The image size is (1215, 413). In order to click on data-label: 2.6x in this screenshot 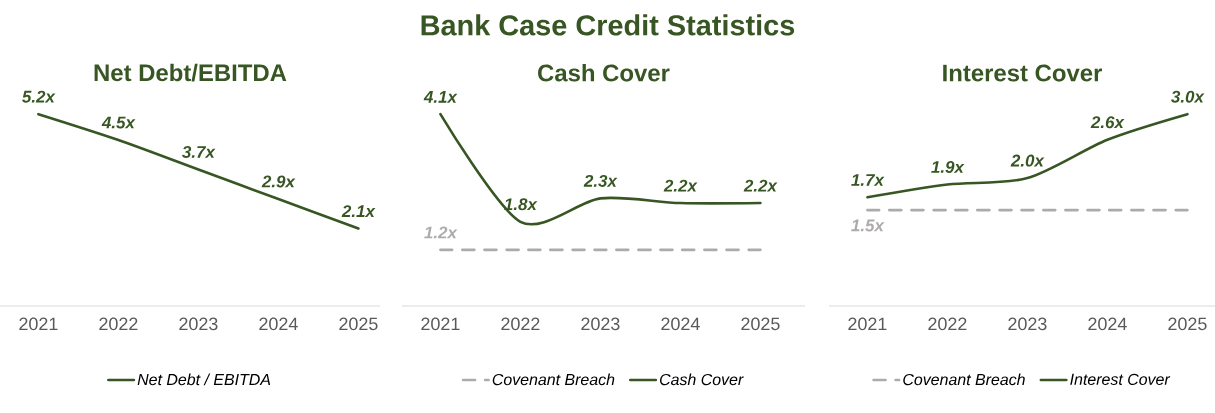, I will do `click(1107, 122)`.